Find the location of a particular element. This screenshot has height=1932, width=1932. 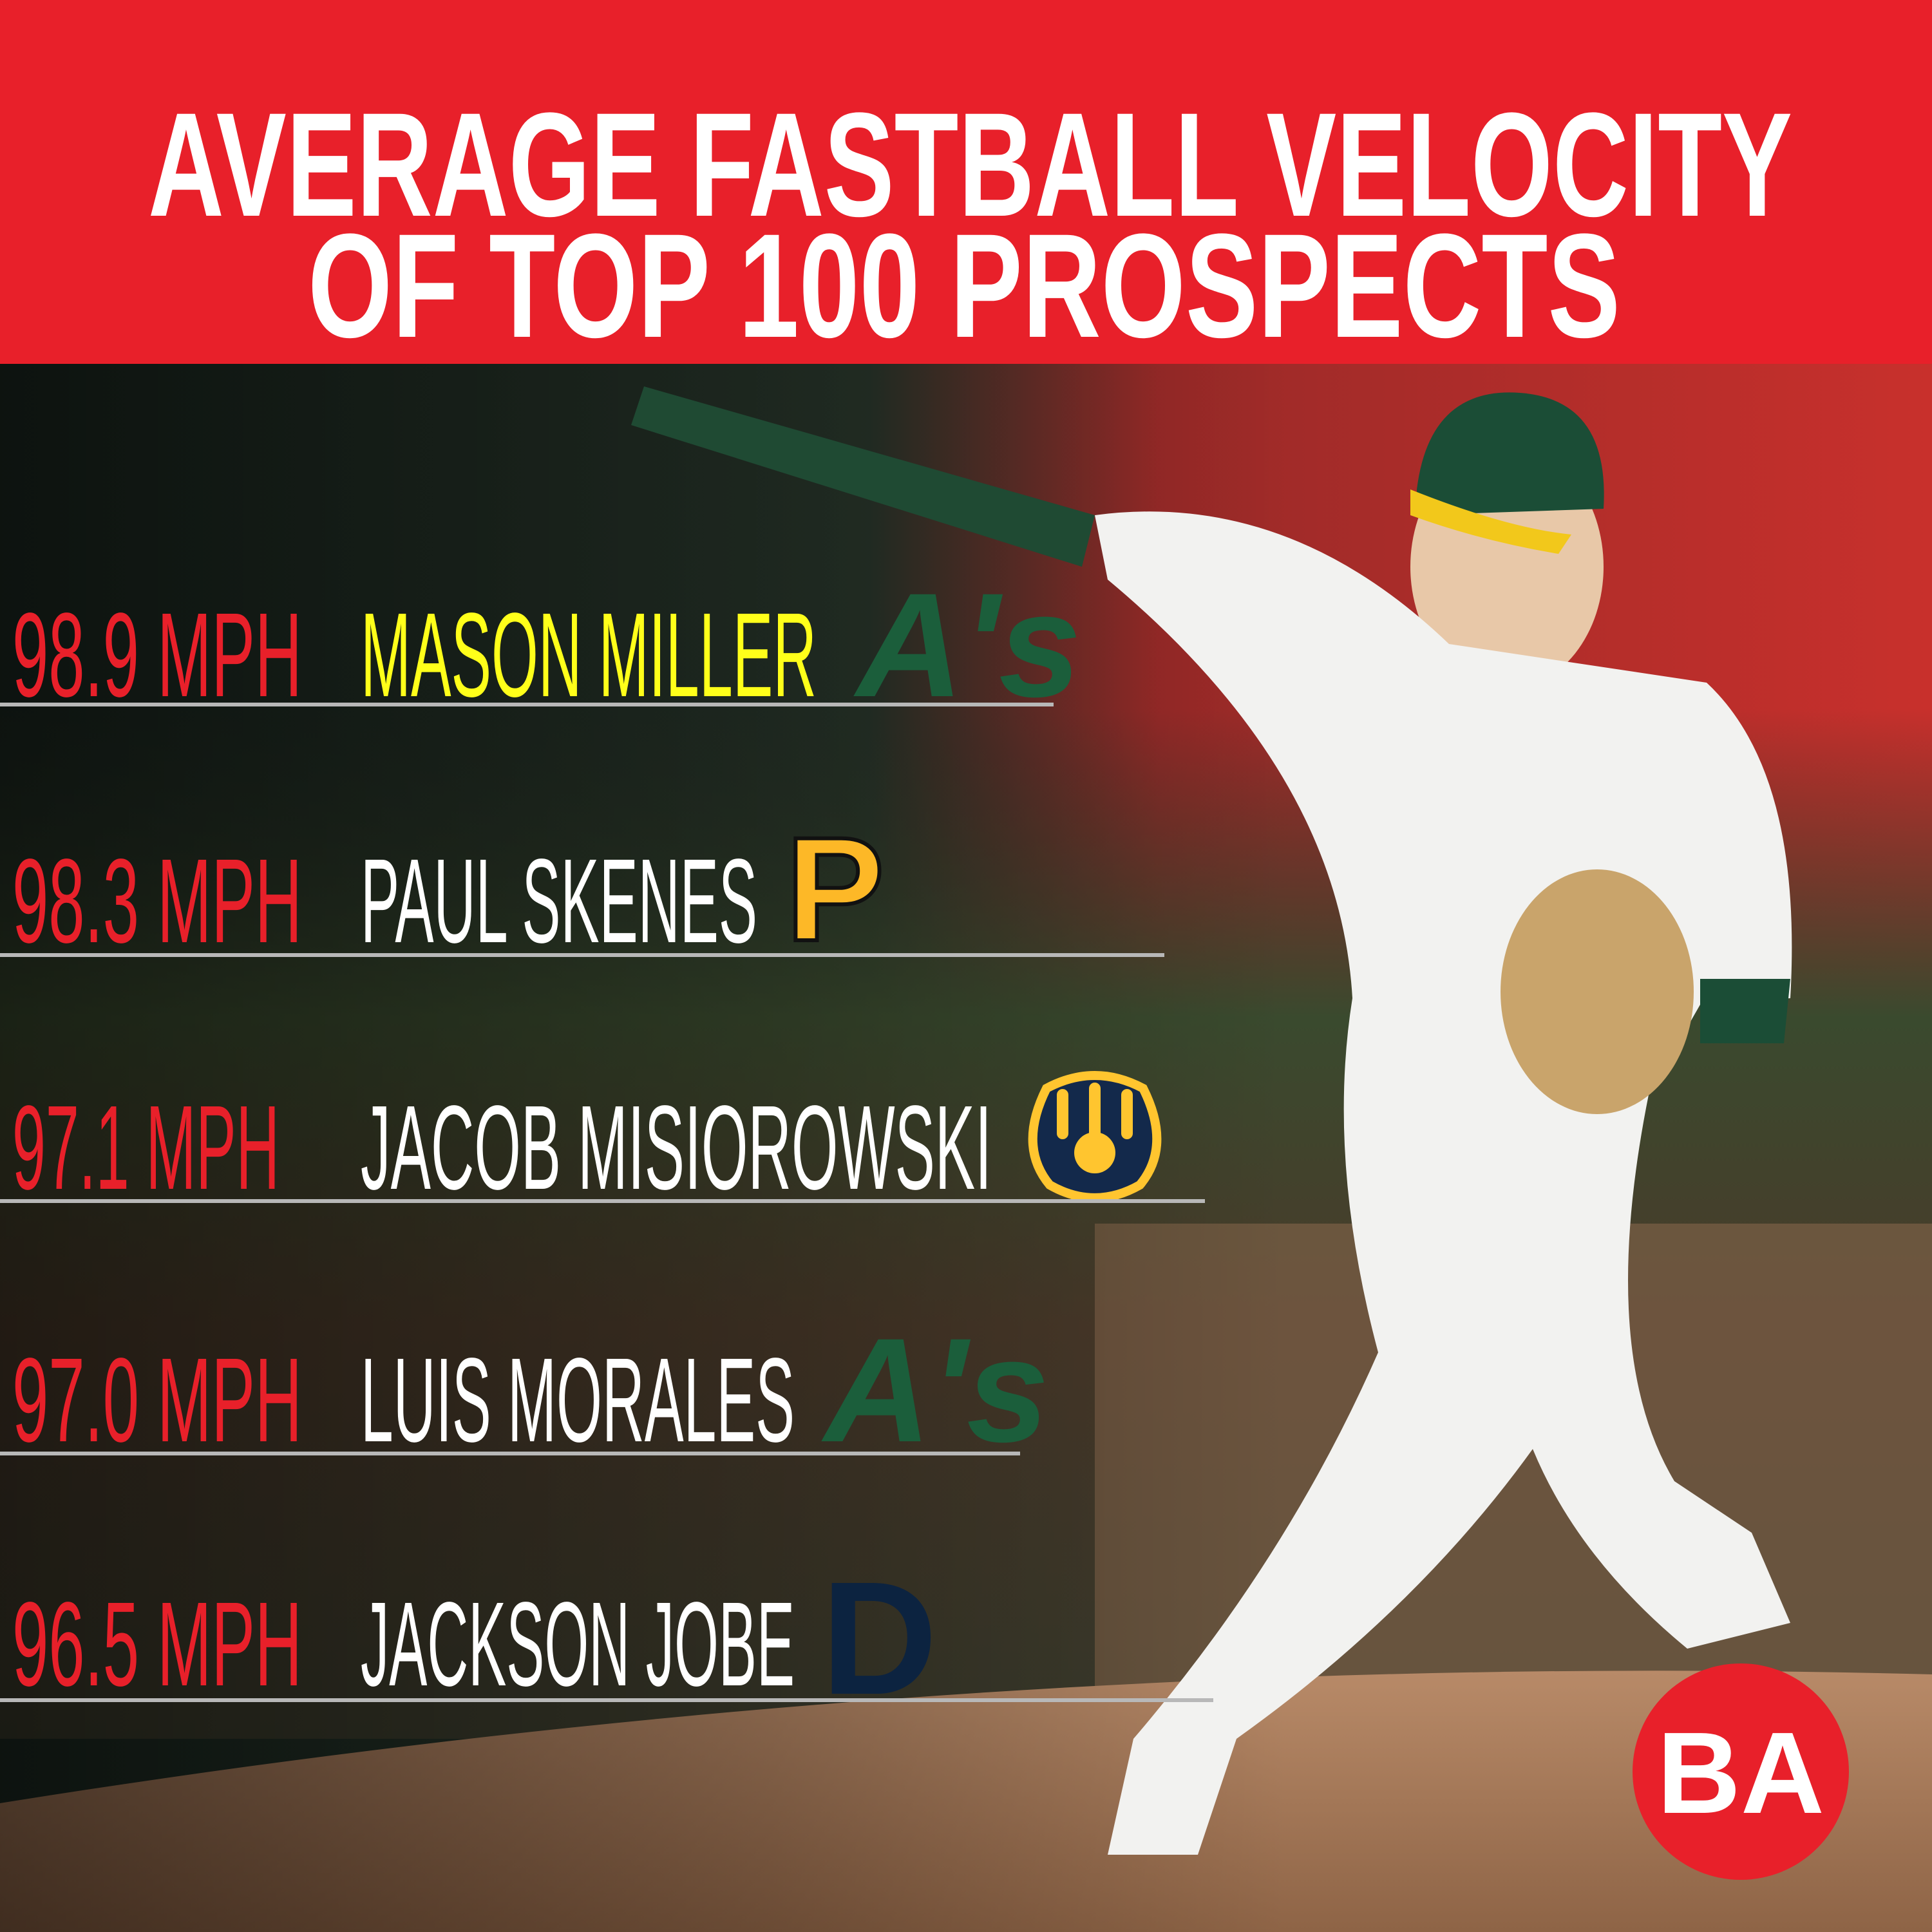

row: 97.1 MPH JACOB MISIOROWSKI is located at coordinates (603, 1143).